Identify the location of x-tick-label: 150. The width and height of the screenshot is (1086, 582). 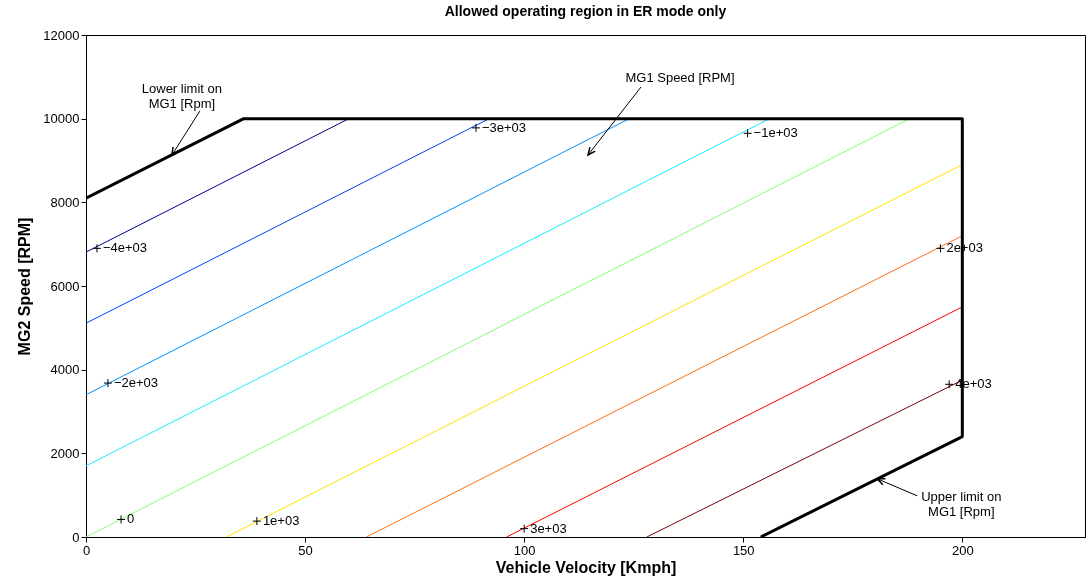
(743, 550).